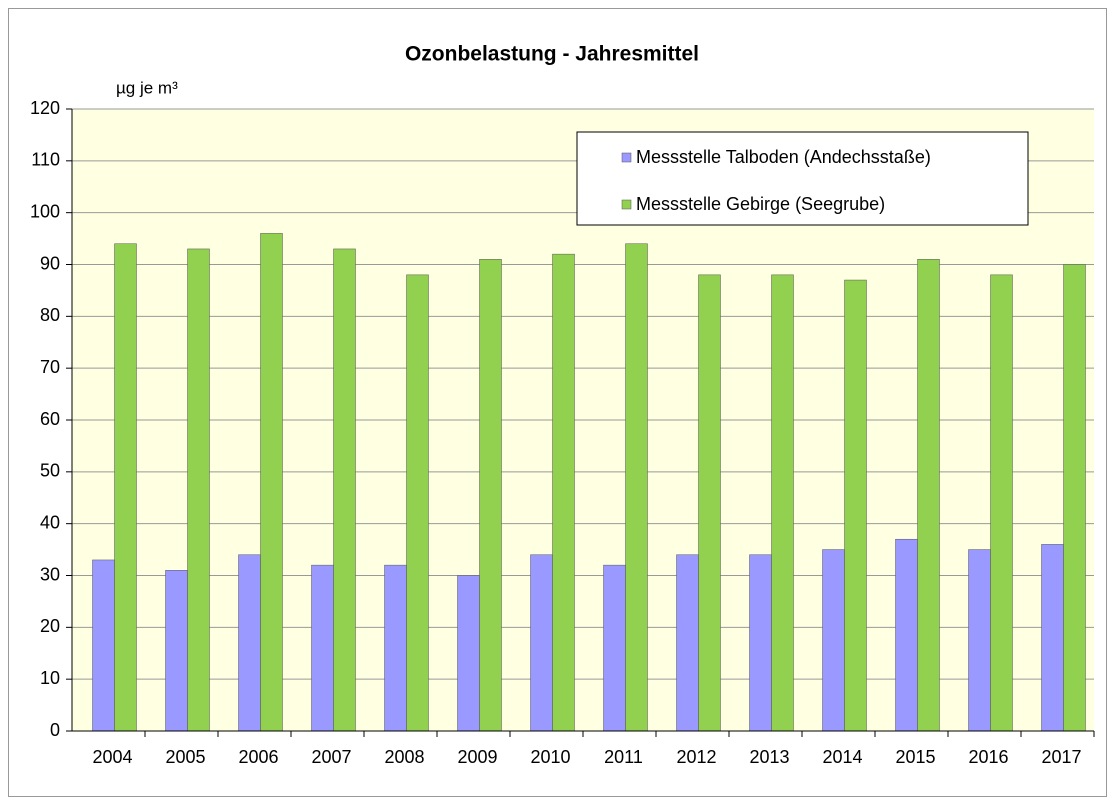  Describe the element at coordinates (769, 757) in the screenshot. I see `x-tick-label: 2013` at that location.